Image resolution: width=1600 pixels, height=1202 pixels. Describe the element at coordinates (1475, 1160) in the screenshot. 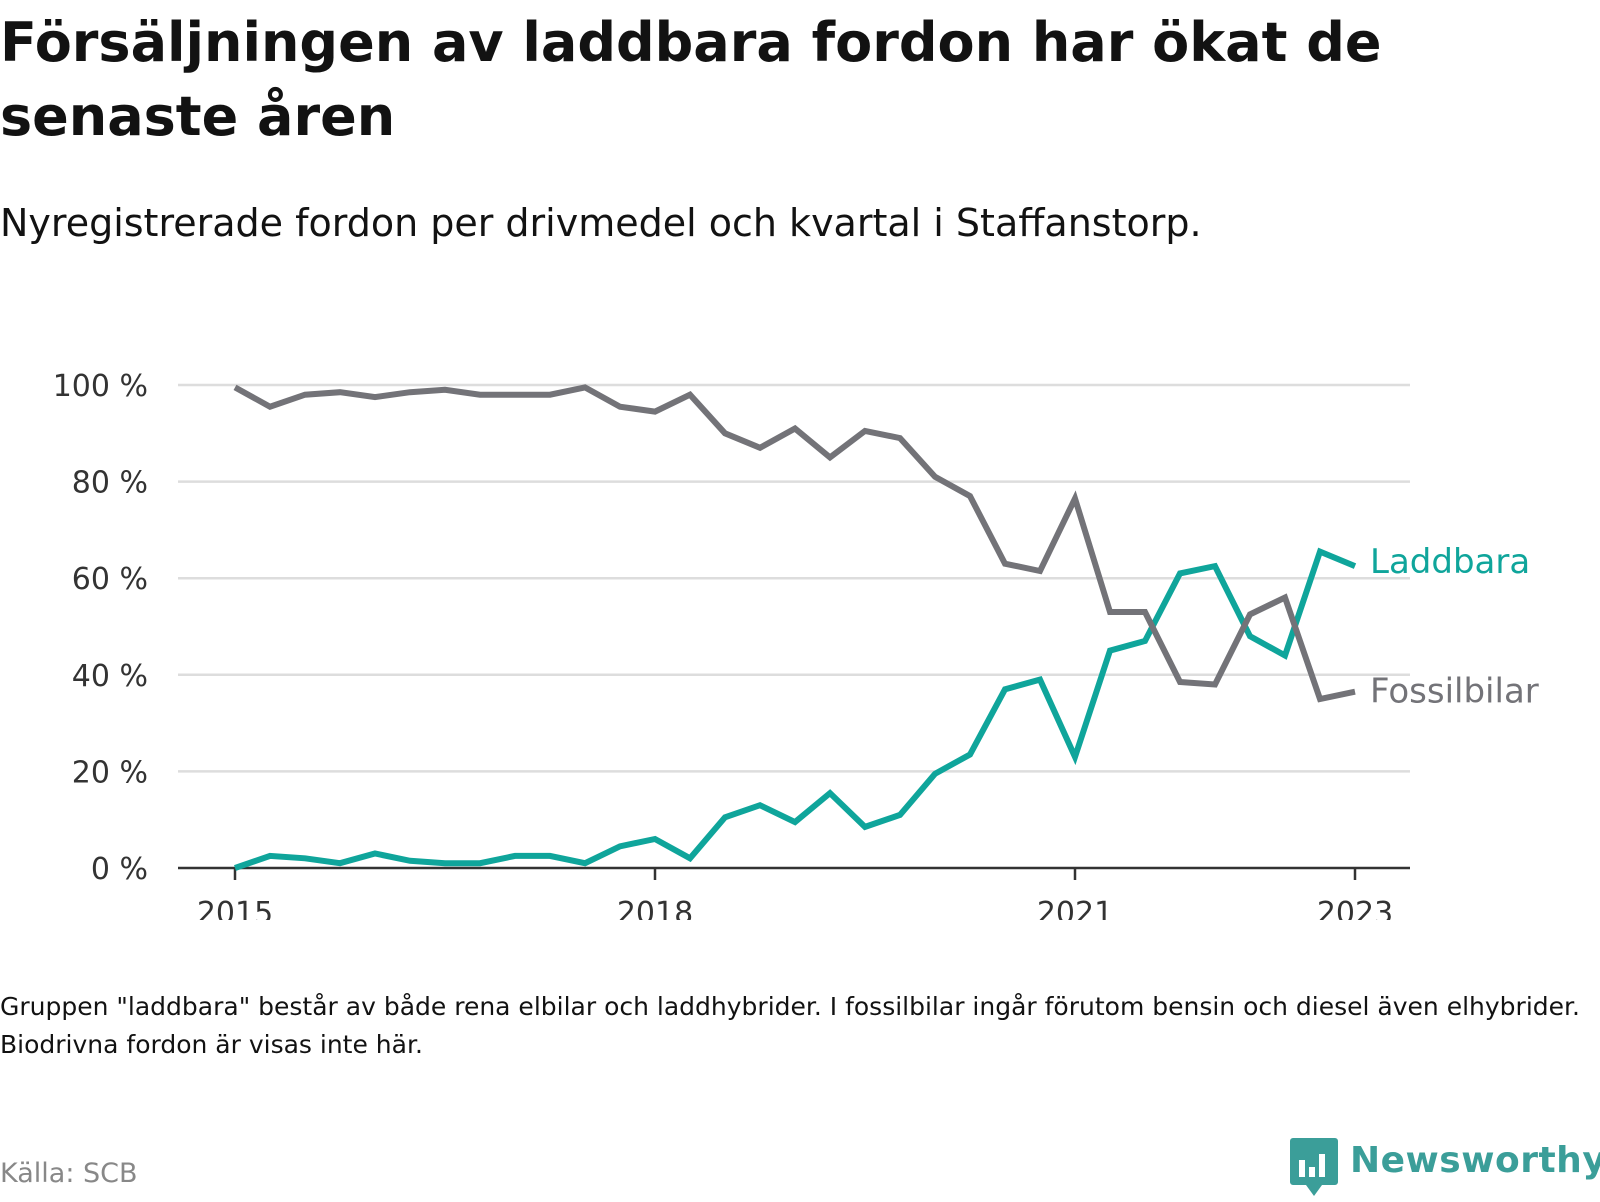

I see `brand-name: Newsworthy` at that location.